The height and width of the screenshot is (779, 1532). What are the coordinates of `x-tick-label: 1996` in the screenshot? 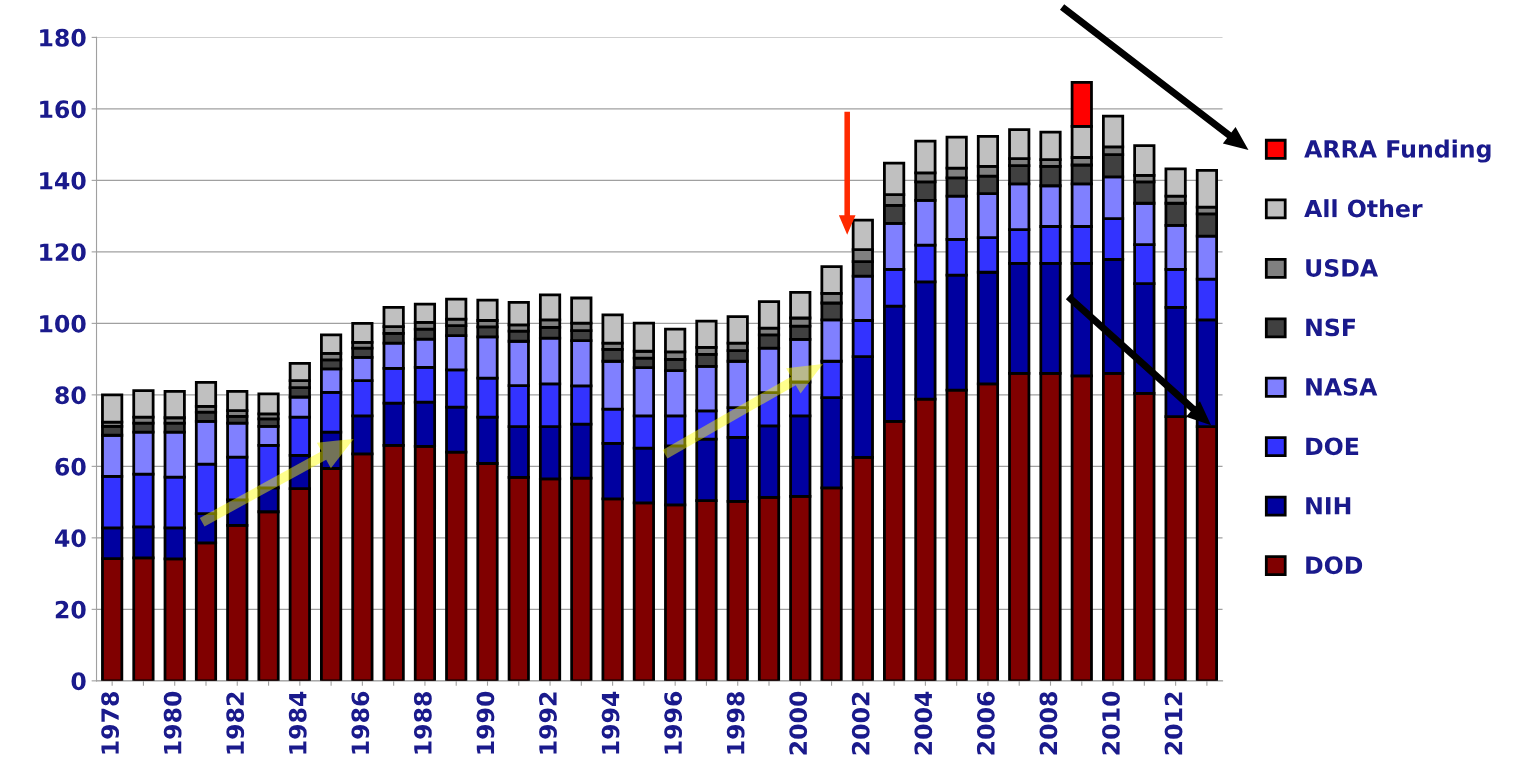 It's located at (673, 722).